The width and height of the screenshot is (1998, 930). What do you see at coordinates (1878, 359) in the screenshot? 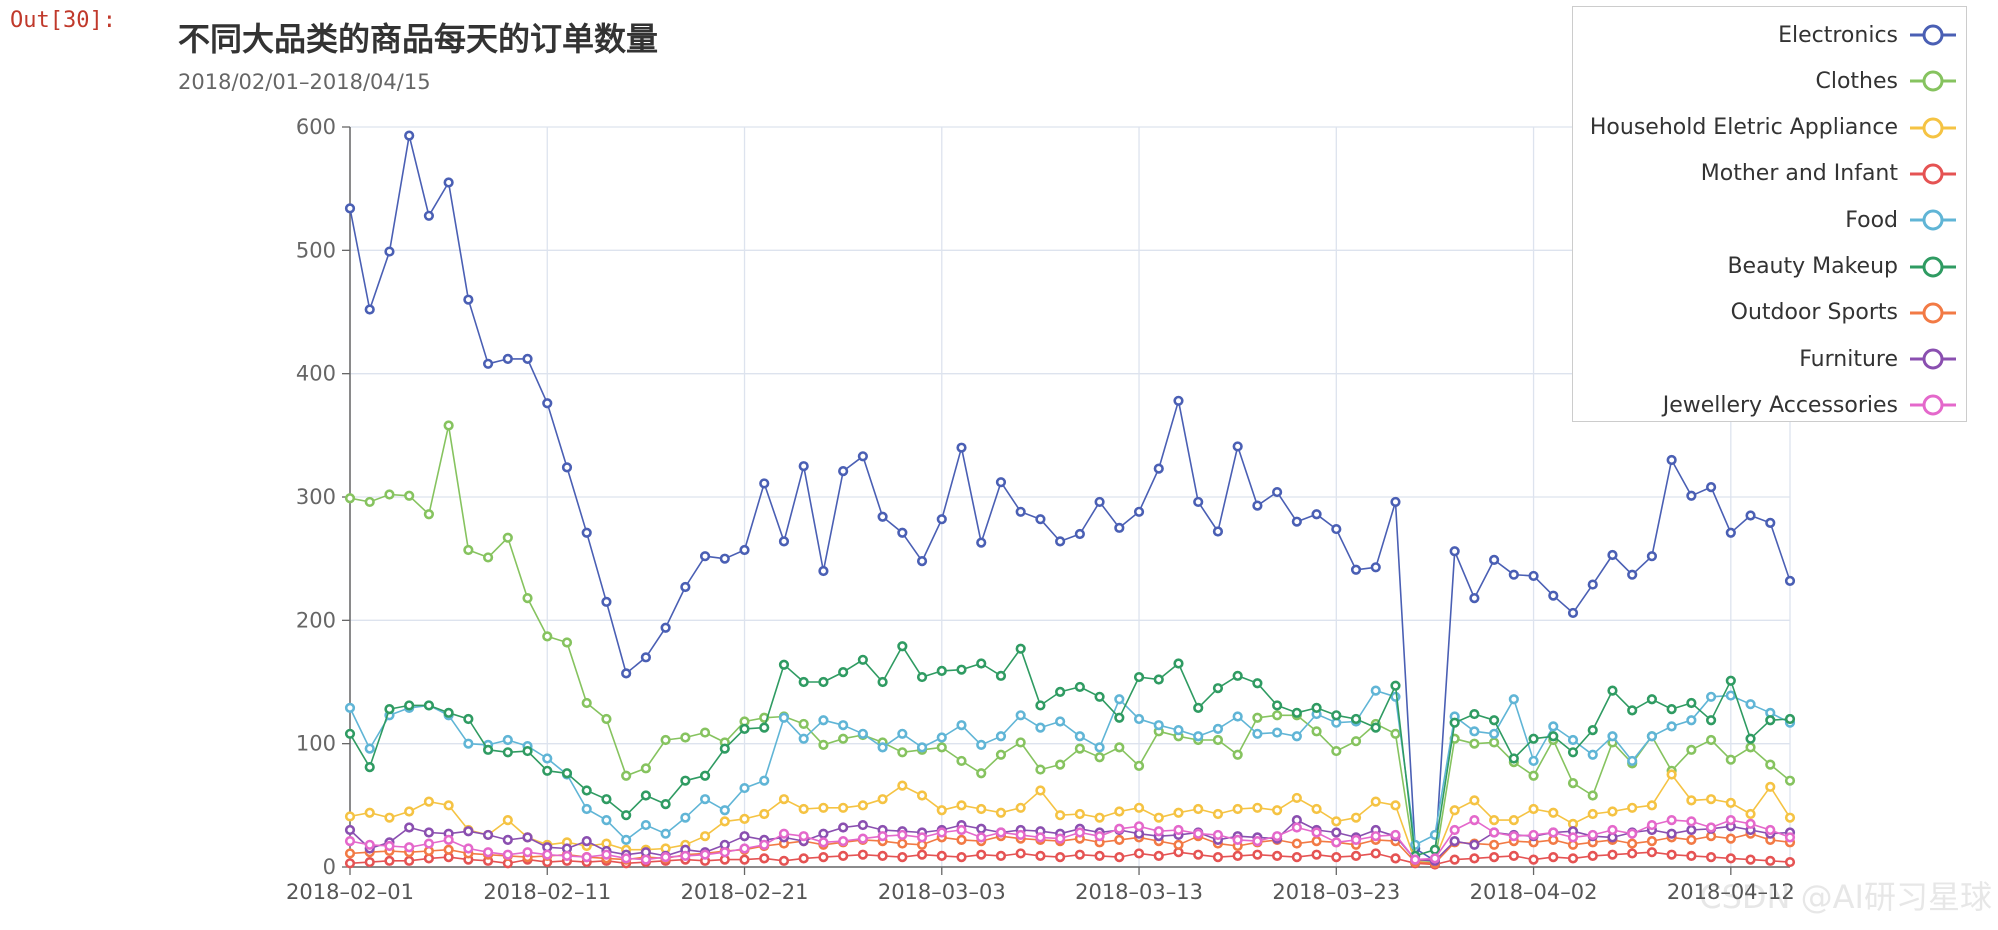
I see `legend-item: Furniture` at bounding box center [1878, 359].